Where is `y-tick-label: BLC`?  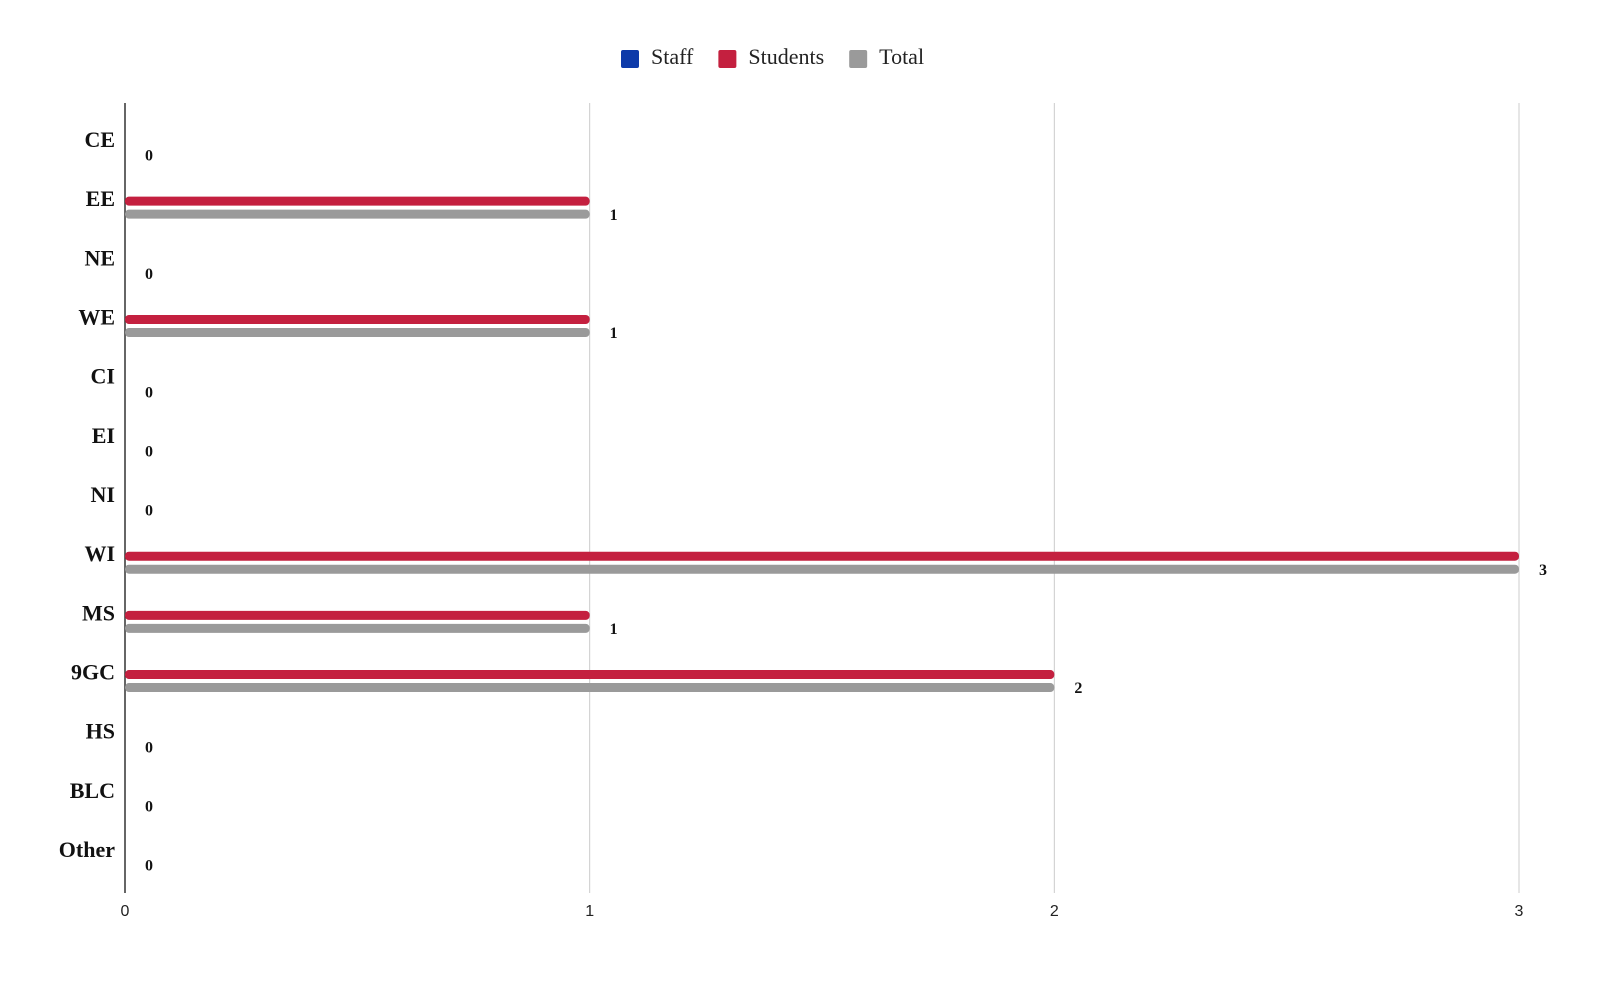
y-tick-label: BLC is located at coordinates (92, 790).